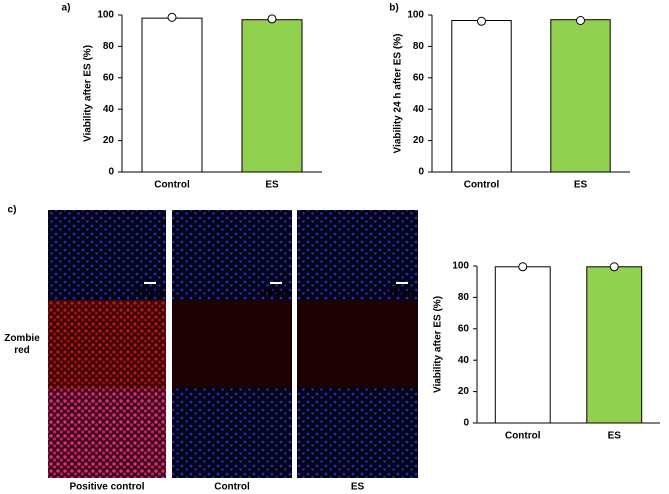 The image size is (669, 494). What do you see at coordinates (398, 94) in the screenshot?
I see `y-axis-label: Viability 24 h after ES (%)` at bounding box center [398, 94].